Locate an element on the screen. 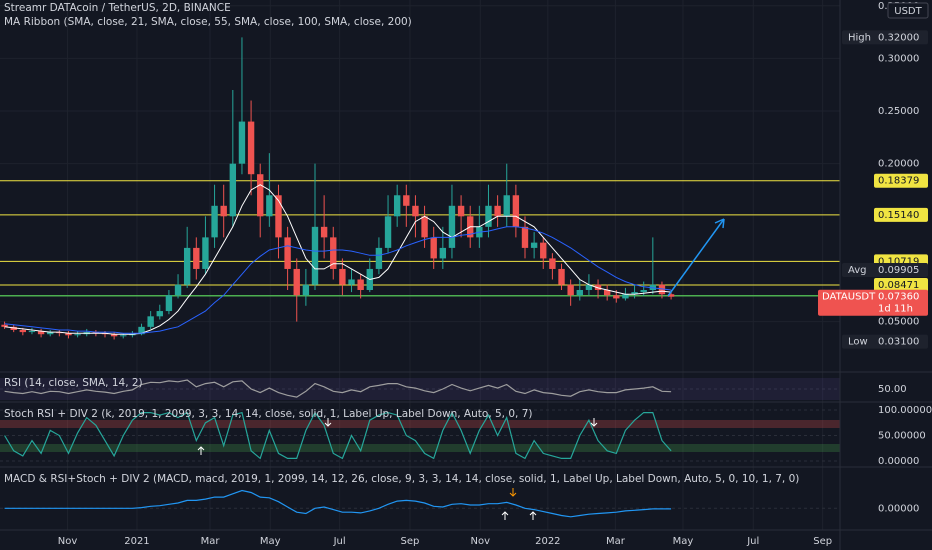  x-tick-label: Sep is located at coordinates (822, 541).